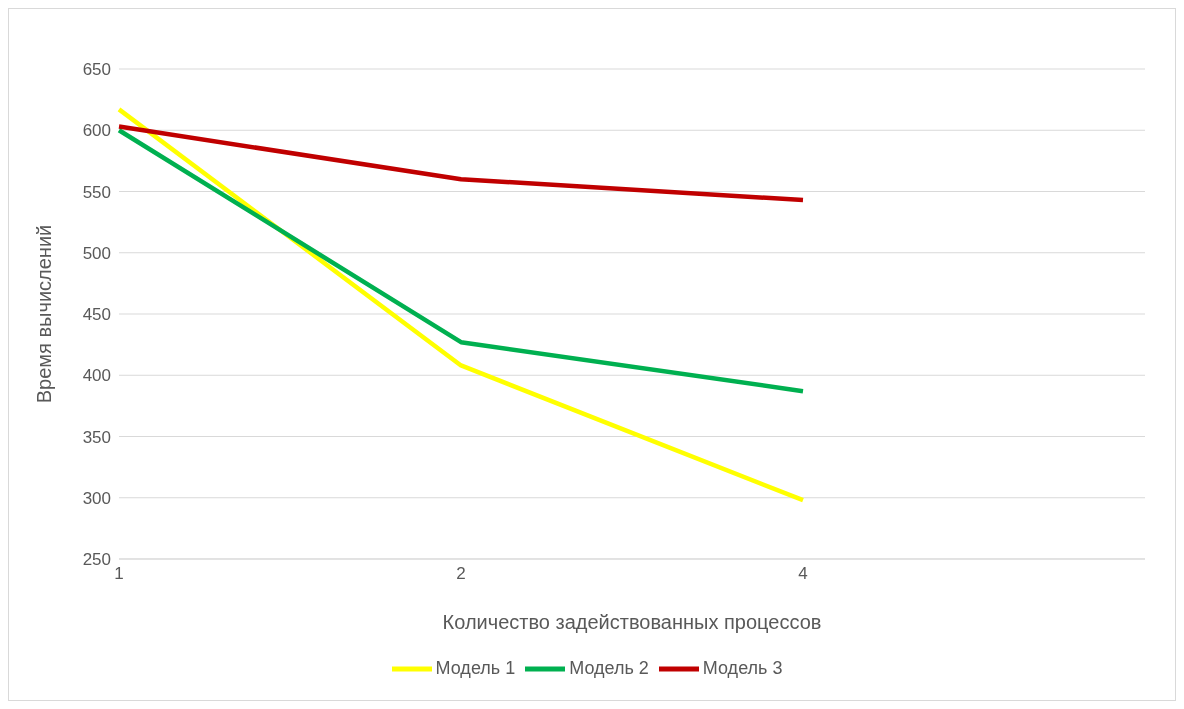 The width and height of the screenshot is (1184, 709). I want to click on legend-label: Модель 2, so click(609, 667).